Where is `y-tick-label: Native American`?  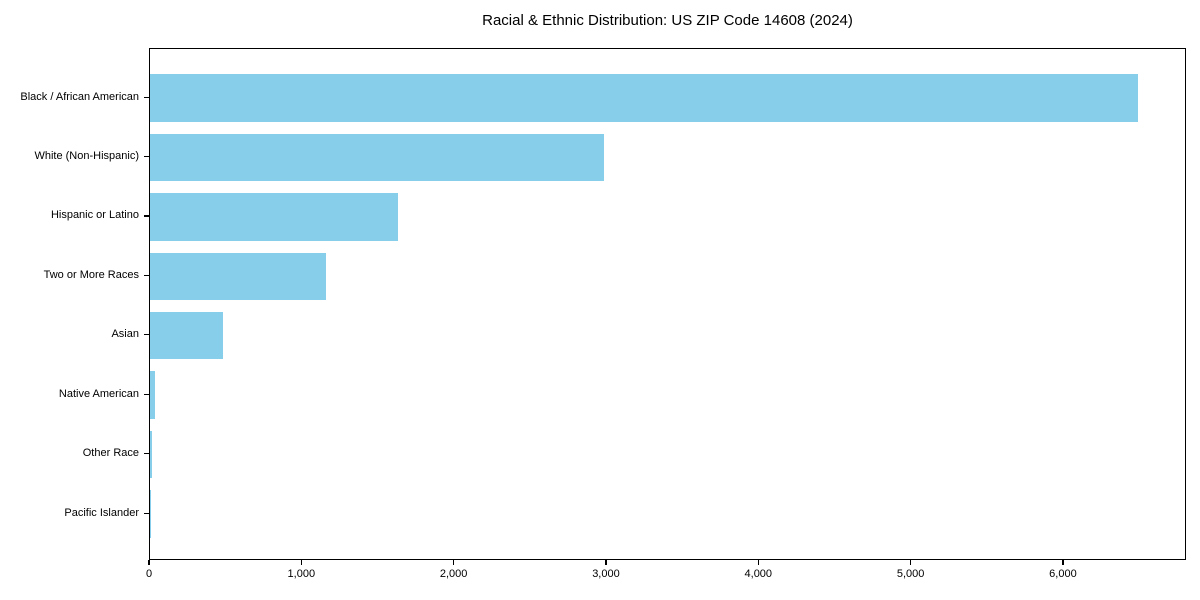 y-tick-label: Native American is located at coordinates (98, 393).